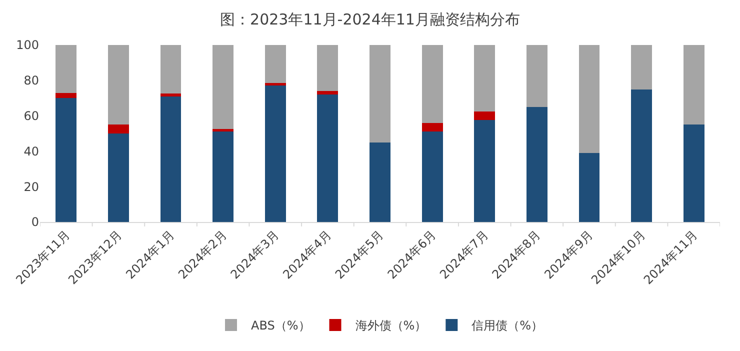 The height and width of the screenshot is (351, 740). What do you see at coordinates (280, 325) in the screenshot?
I see `legend-label: ABS（%）` at bounding box center [280, 325].